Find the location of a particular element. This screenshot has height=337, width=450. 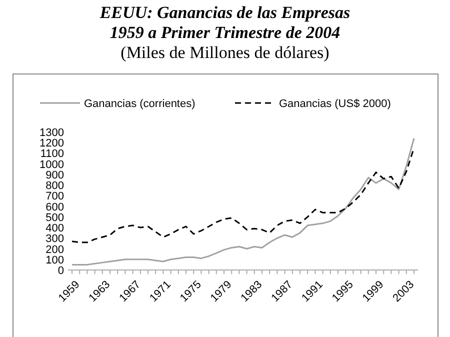

legend-label: Ganancias (corrientes) is located at coordinates (140, 104).